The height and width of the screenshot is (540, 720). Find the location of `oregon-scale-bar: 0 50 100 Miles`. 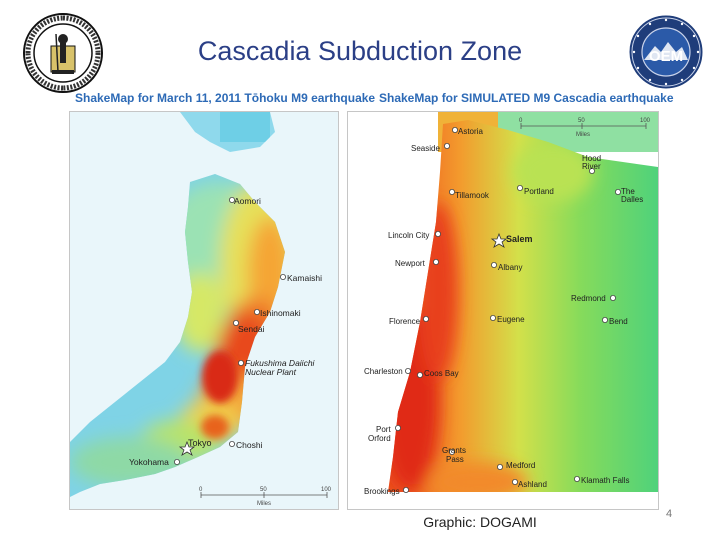

oregon-scale-bar: 0 50 100 Miles is located at coordinates (585, 128).